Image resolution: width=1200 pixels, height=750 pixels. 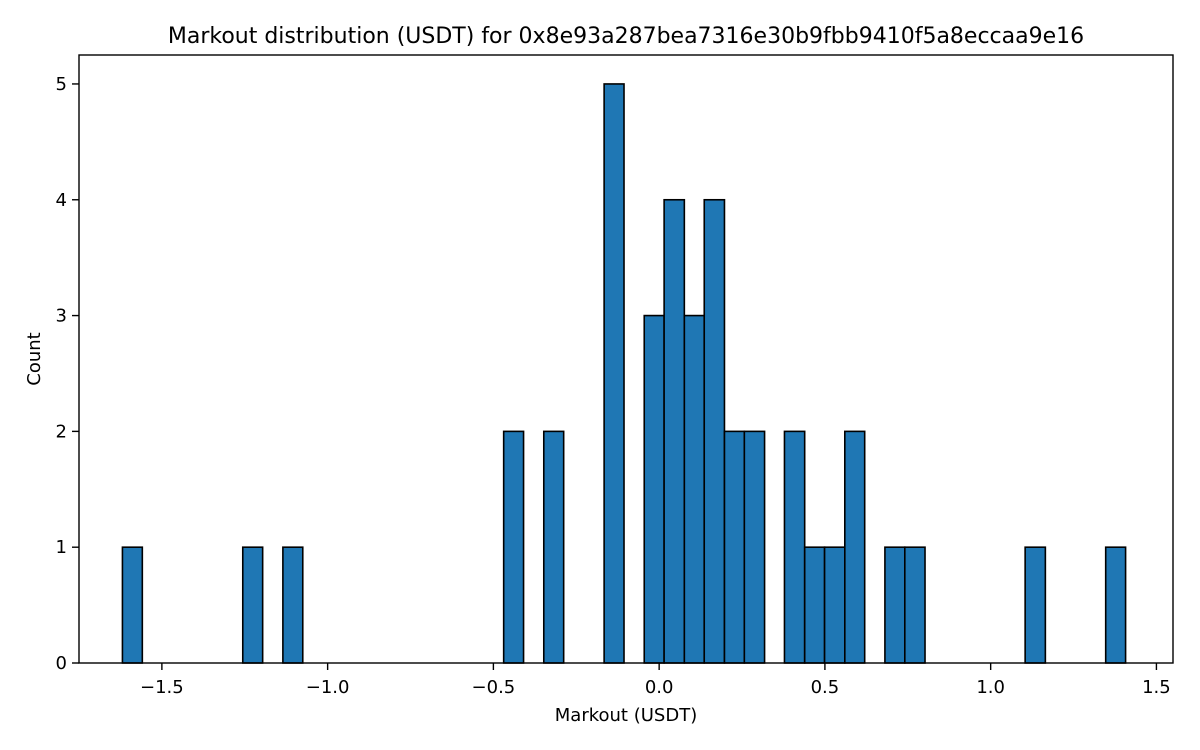 What do you see at coordinates (61, 547) in the screenshot?
I see `y-tick-label: 1` at bounding box center [61, 547].